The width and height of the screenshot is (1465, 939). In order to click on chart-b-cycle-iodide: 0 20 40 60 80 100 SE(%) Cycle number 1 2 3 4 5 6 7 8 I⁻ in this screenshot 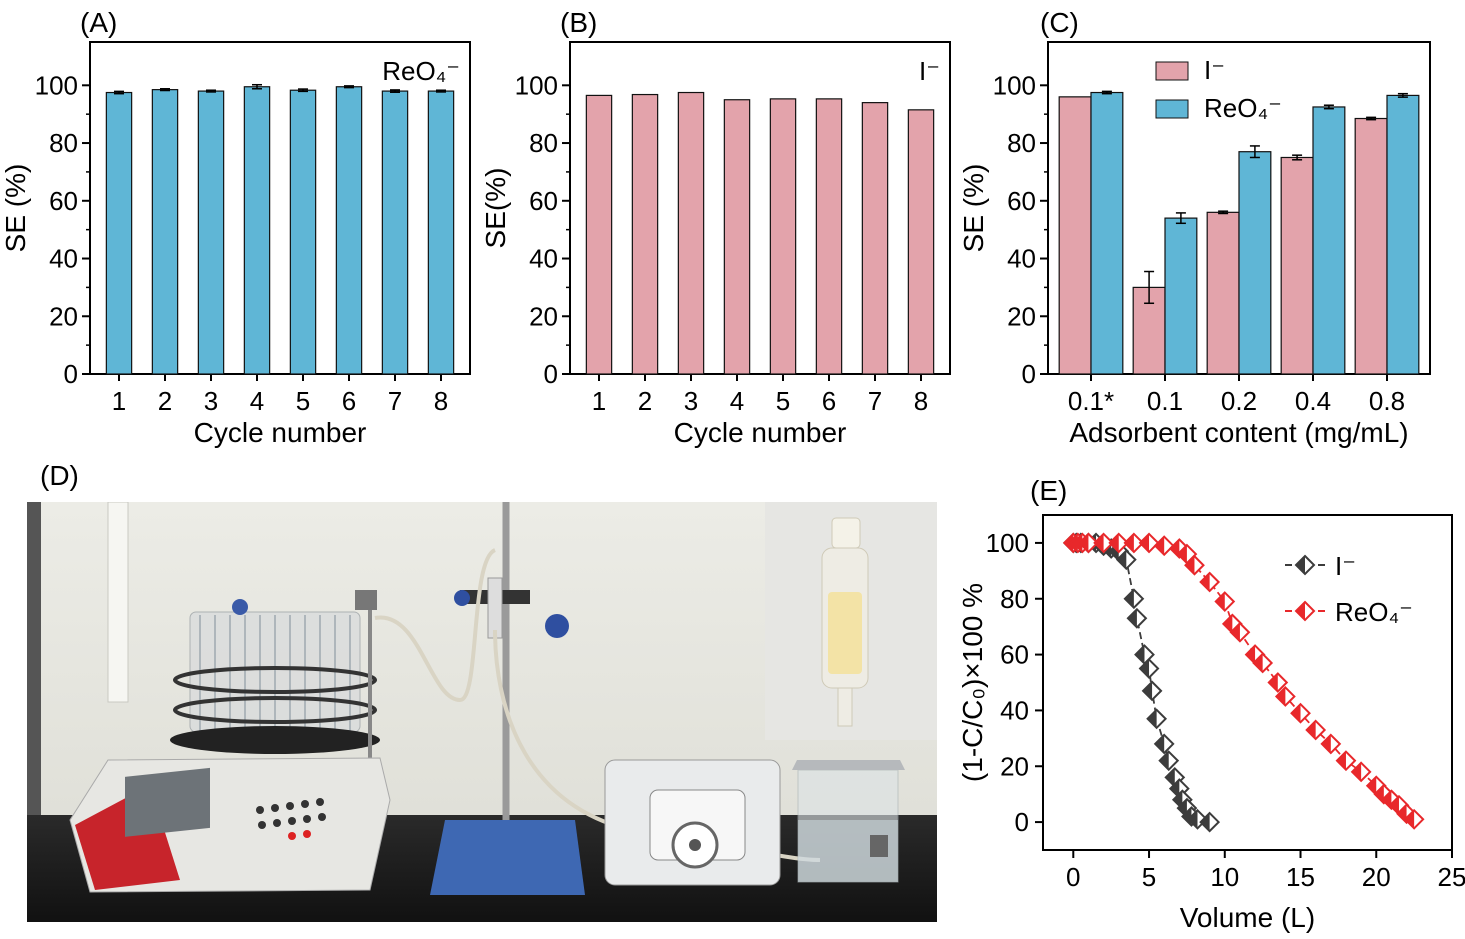, I will do `click(715, 244)`.